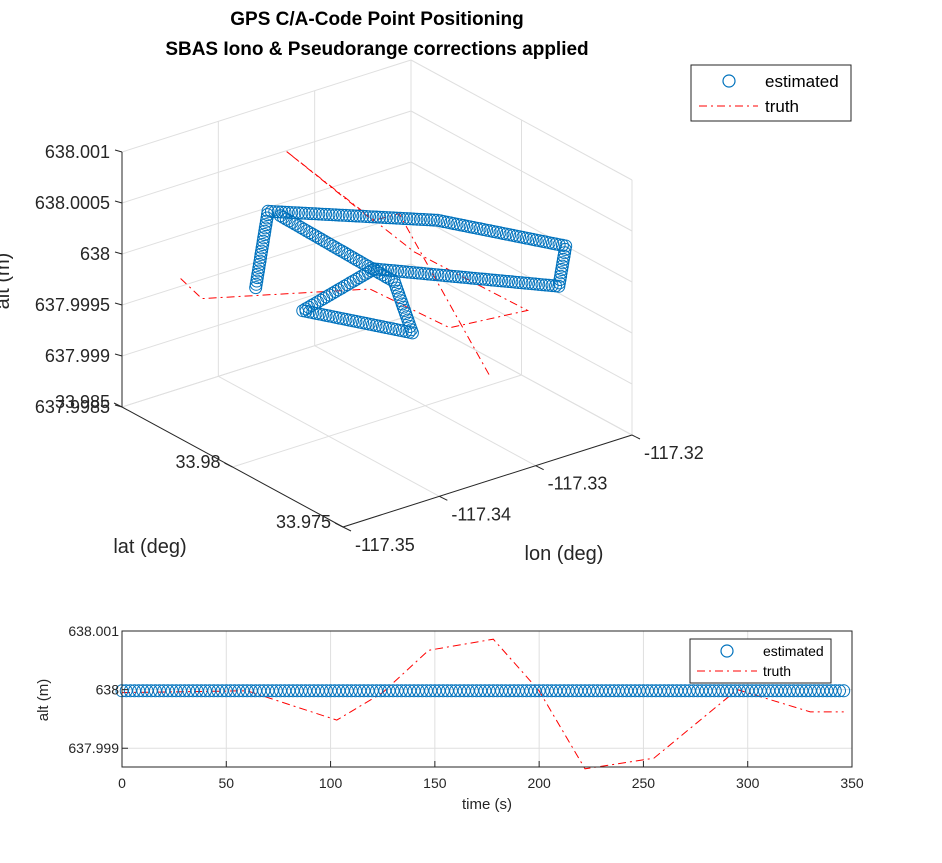 The width and height of the screenshot is (942, 863). What do you see at coordinates (149, 547) in the screenshot?
I see `plot3d-ylabel: lat (deg)` at bounding box center [149, 547].